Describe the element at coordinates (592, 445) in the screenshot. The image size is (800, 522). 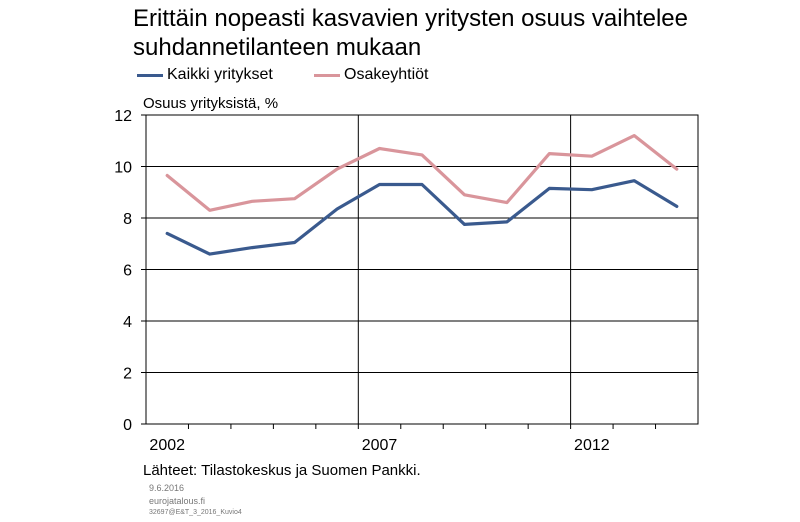
I see `x-tick-label: 2012` at that location.